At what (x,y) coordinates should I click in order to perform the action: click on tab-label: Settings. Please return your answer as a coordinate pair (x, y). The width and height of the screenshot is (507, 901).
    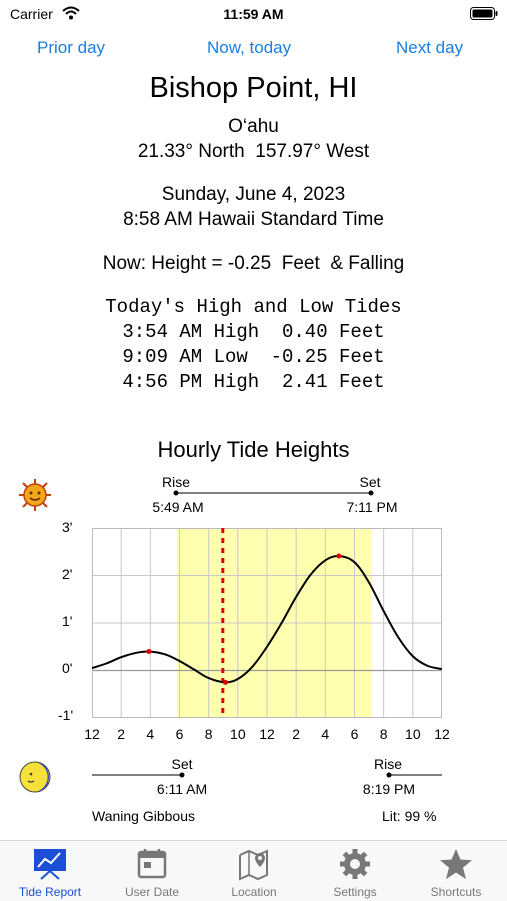
    Looking at the image, I should click on (355, 892).